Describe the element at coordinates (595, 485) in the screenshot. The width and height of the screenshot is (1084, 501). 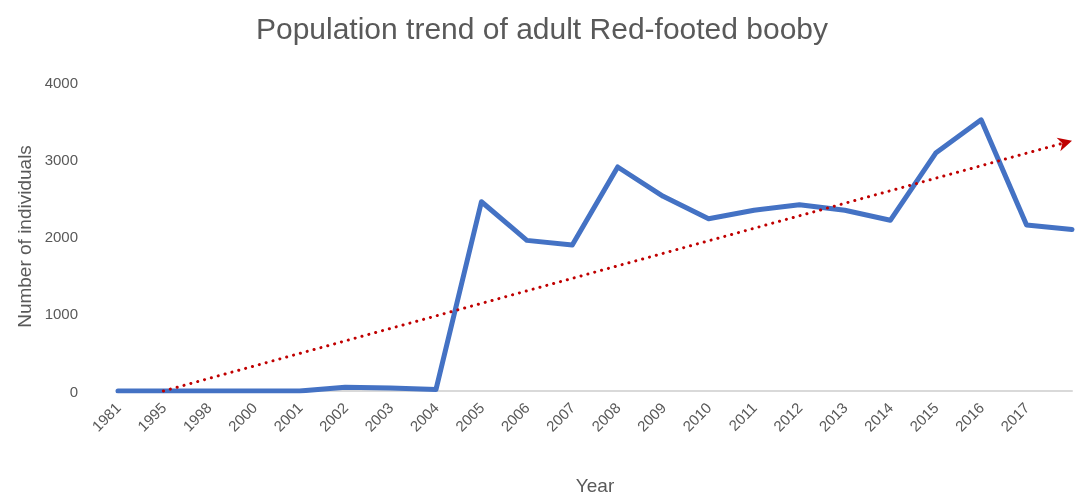
I see `x-axis-title: Year` at that location.